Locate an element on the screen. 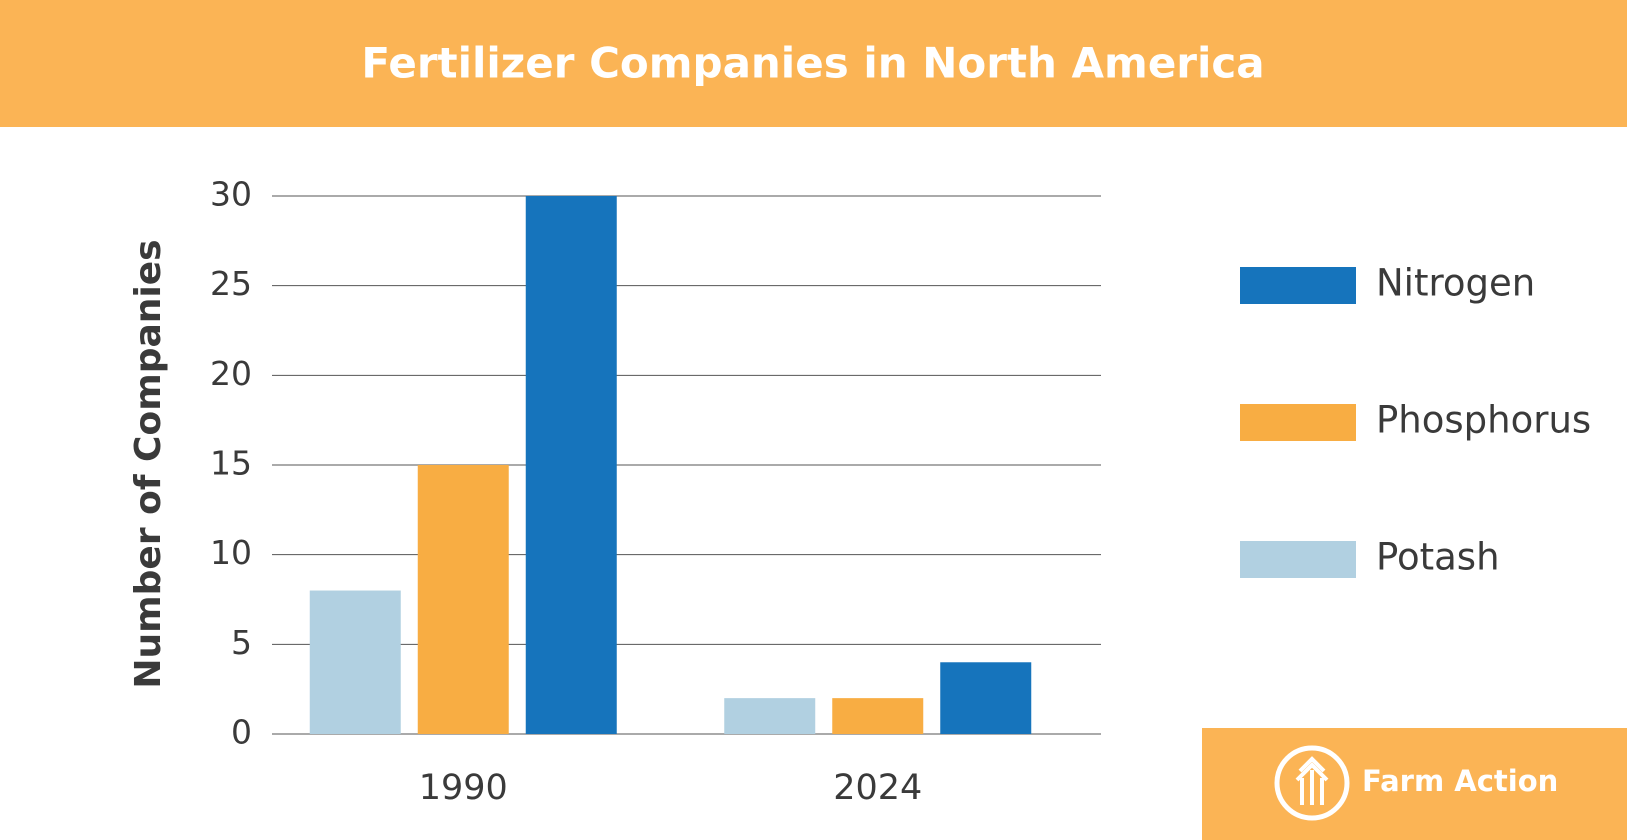 The height and width of the screenshot is (840, 1627). chart-title: Fertilizer Companies in North America is located at coordinates (812, 63).